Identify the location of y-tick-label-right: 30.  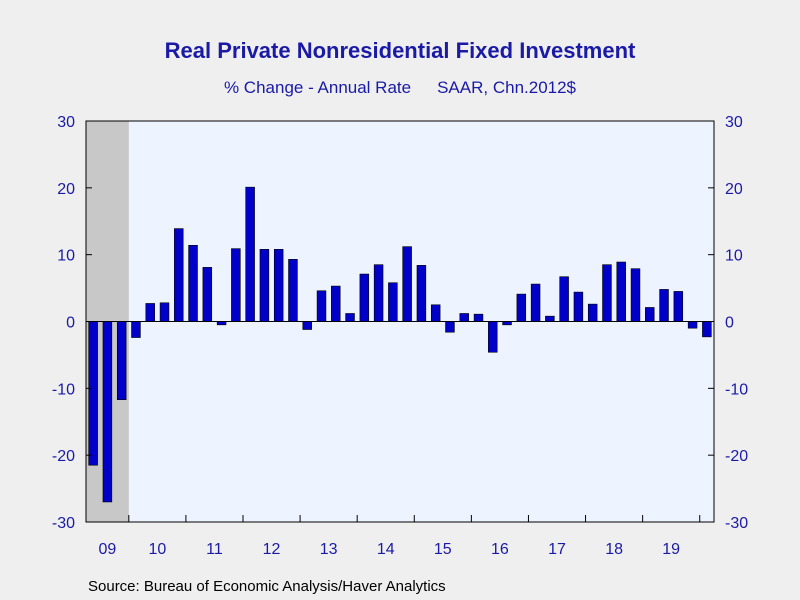
(734, 122).